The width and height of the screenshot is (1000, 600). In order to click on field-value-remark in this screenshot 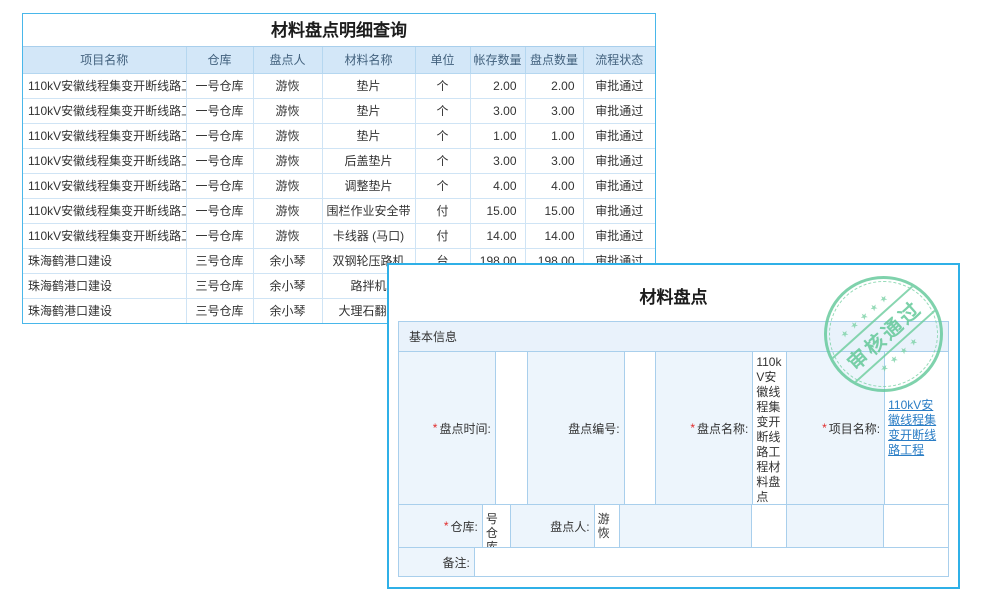, I will do `click(710, 562)`.